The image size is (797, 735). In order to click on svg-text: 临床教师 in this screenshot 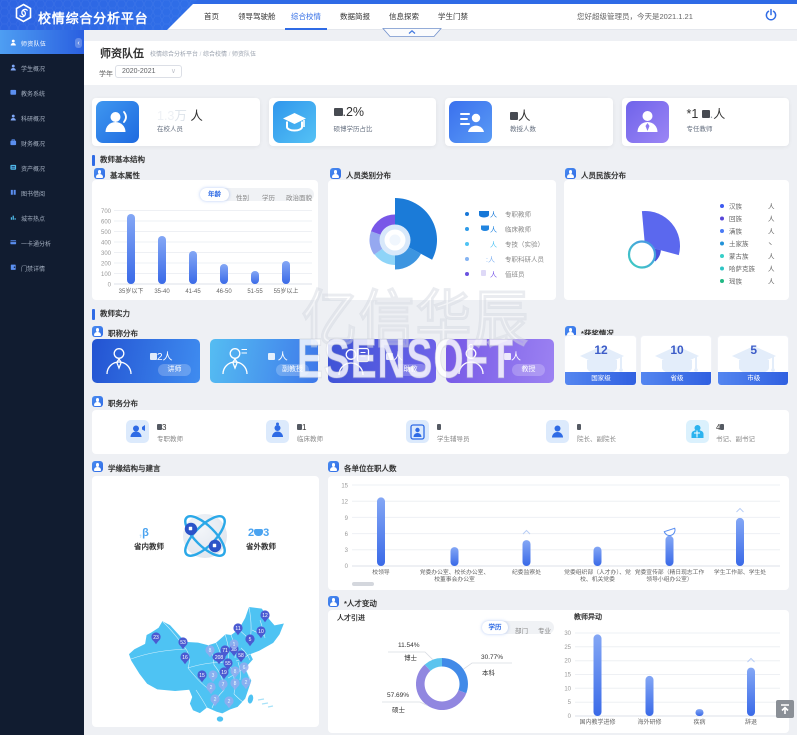, I will do `click(518, 229)`.